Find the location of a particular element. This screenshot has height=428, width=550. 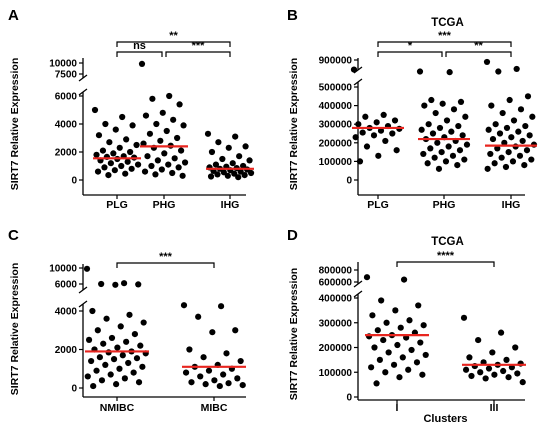

y-tick-label: 0 is located at coordinates (74, 389).